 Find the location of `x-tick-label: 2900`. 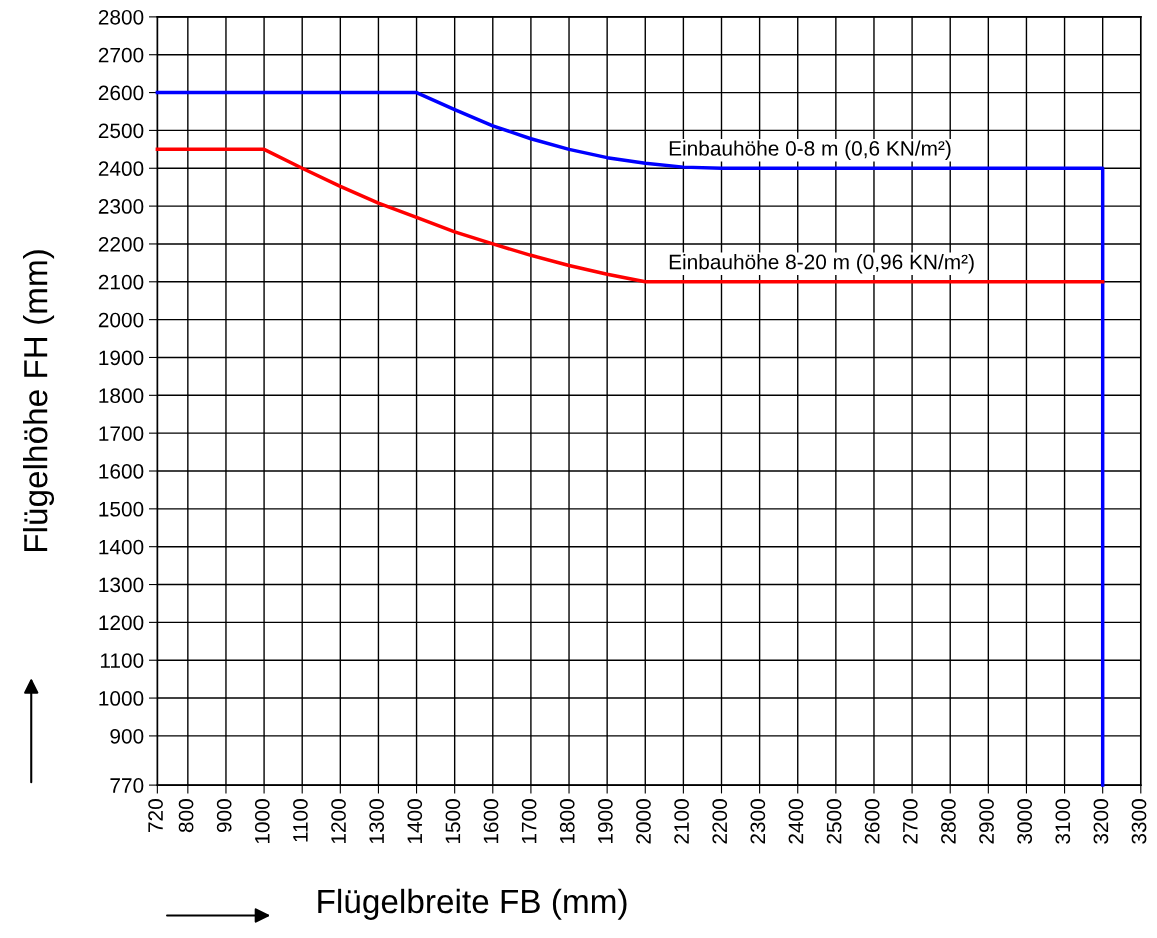

x-tick-label: 2900 is located at coordinates (986, 821).